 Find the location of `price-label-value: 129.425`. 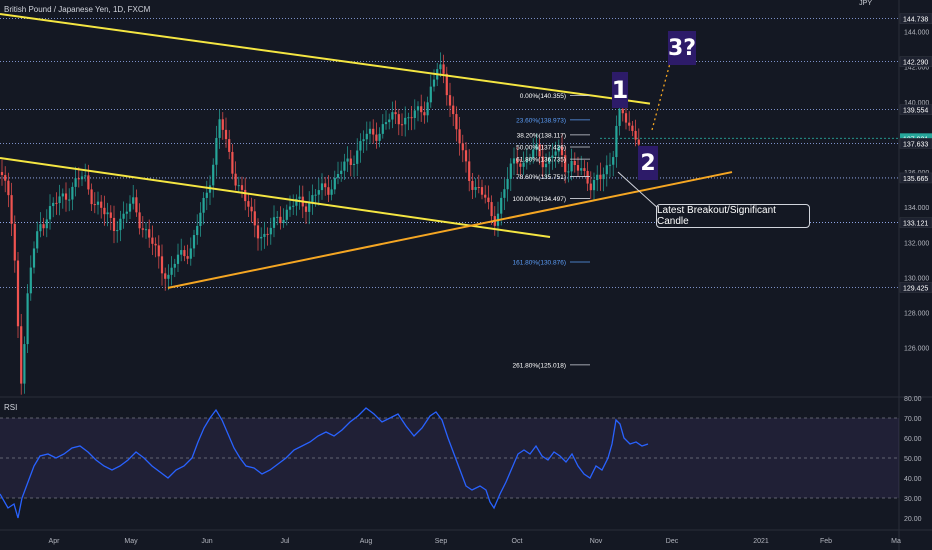

price-label-value: 129.425 is located at coordinates (915, 288).